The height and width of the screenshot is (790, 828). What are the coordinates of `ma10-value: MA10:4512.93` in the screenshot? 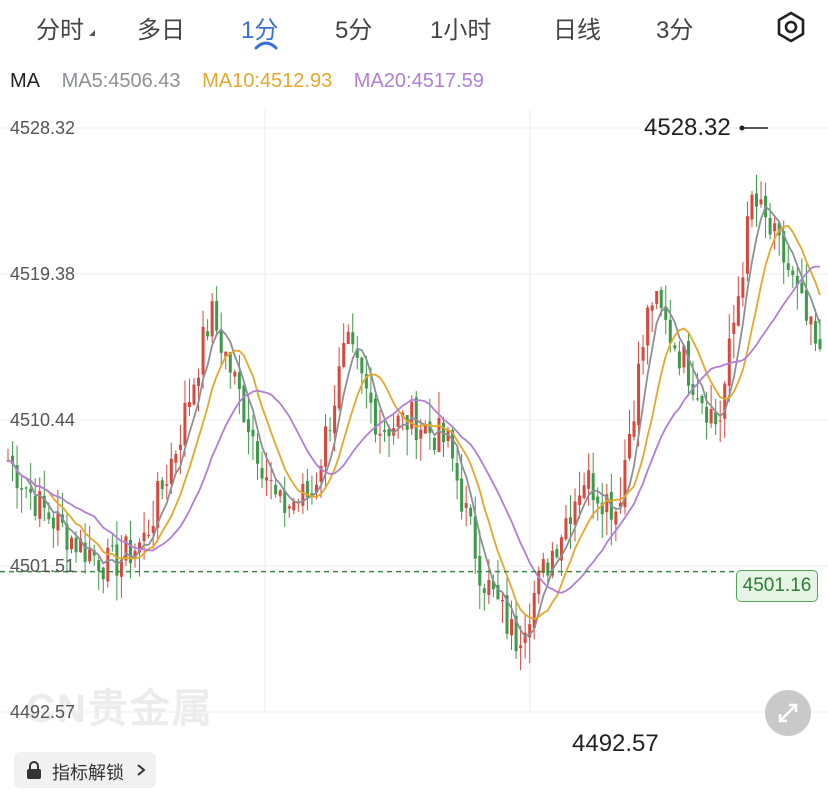 It's located at (267, 81).